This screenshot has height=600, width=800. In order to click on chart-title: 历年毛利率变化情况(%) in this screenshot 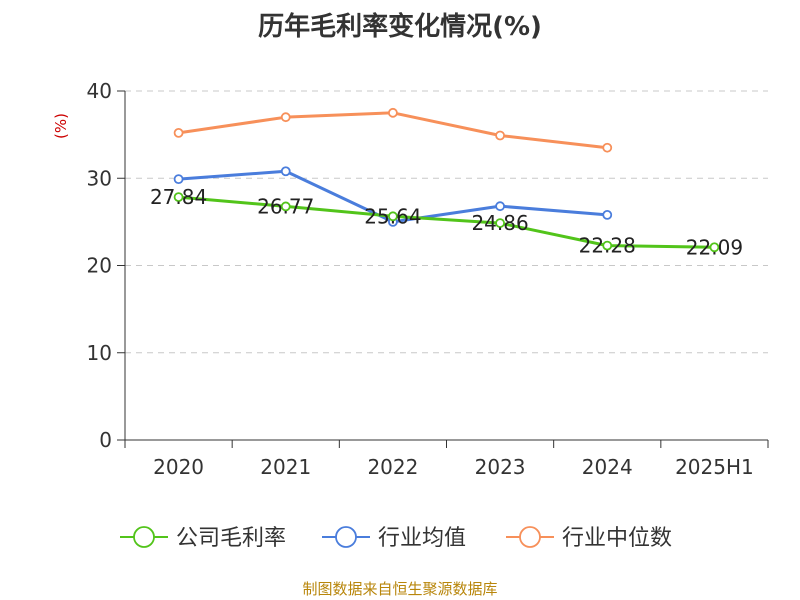, I will do `click(400, 27)`.